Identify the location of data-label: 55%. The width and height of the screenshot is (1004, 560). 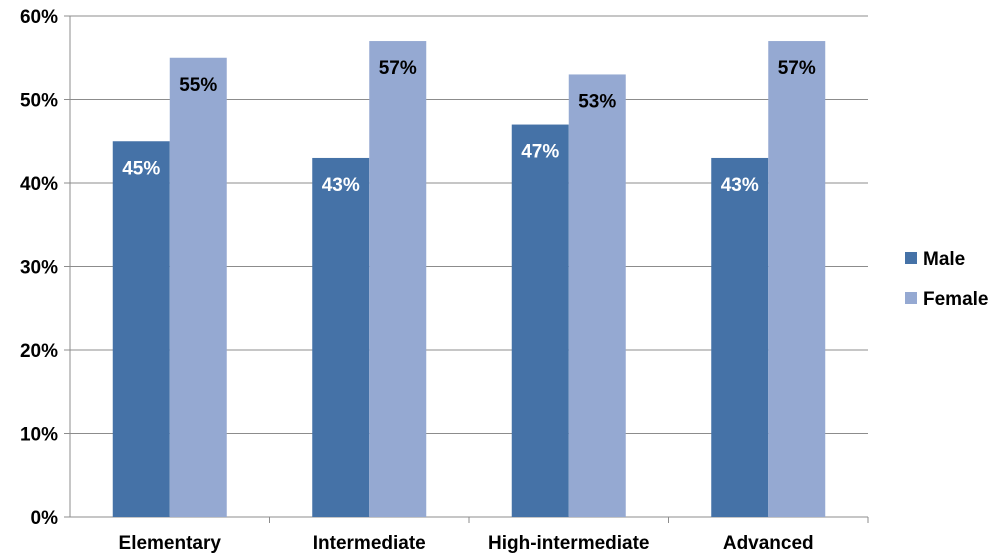
(198, 85).